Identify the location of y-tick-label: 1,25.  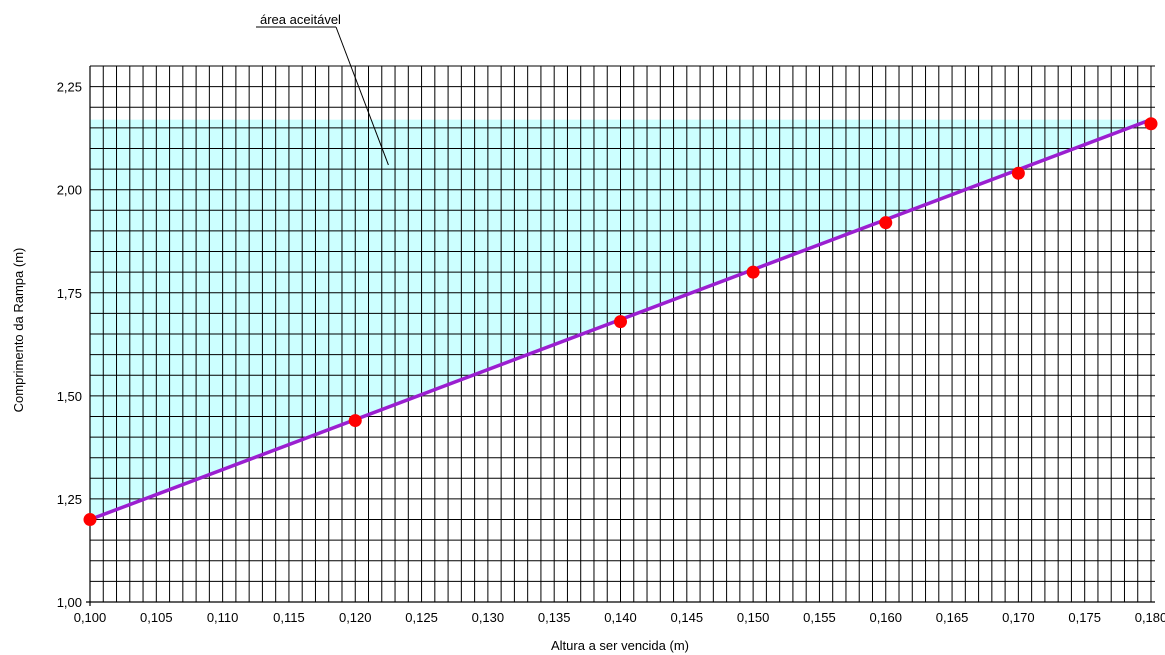
(69, 499).